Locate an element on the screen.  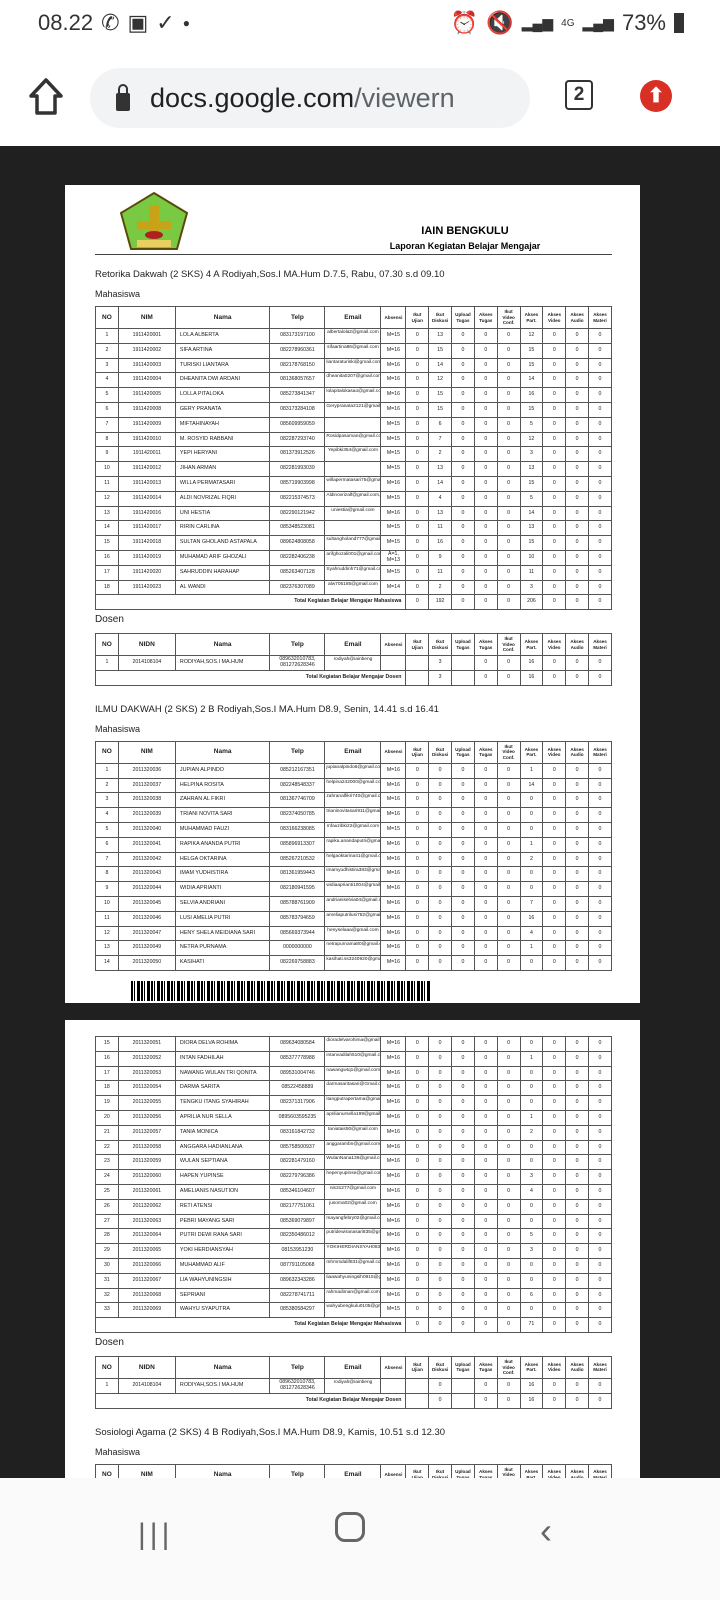
column-header-nama: Nama is located at coordinates (222, 752).